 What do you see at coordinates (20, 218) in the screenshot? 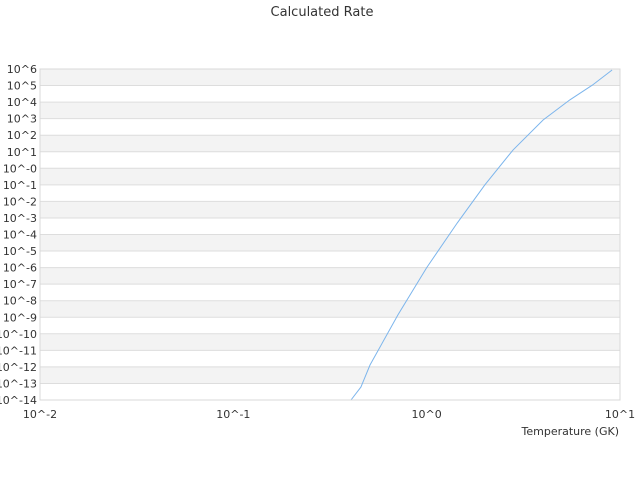
I see `y-tick-label: 10^-3` at bounding box center [20, 218].